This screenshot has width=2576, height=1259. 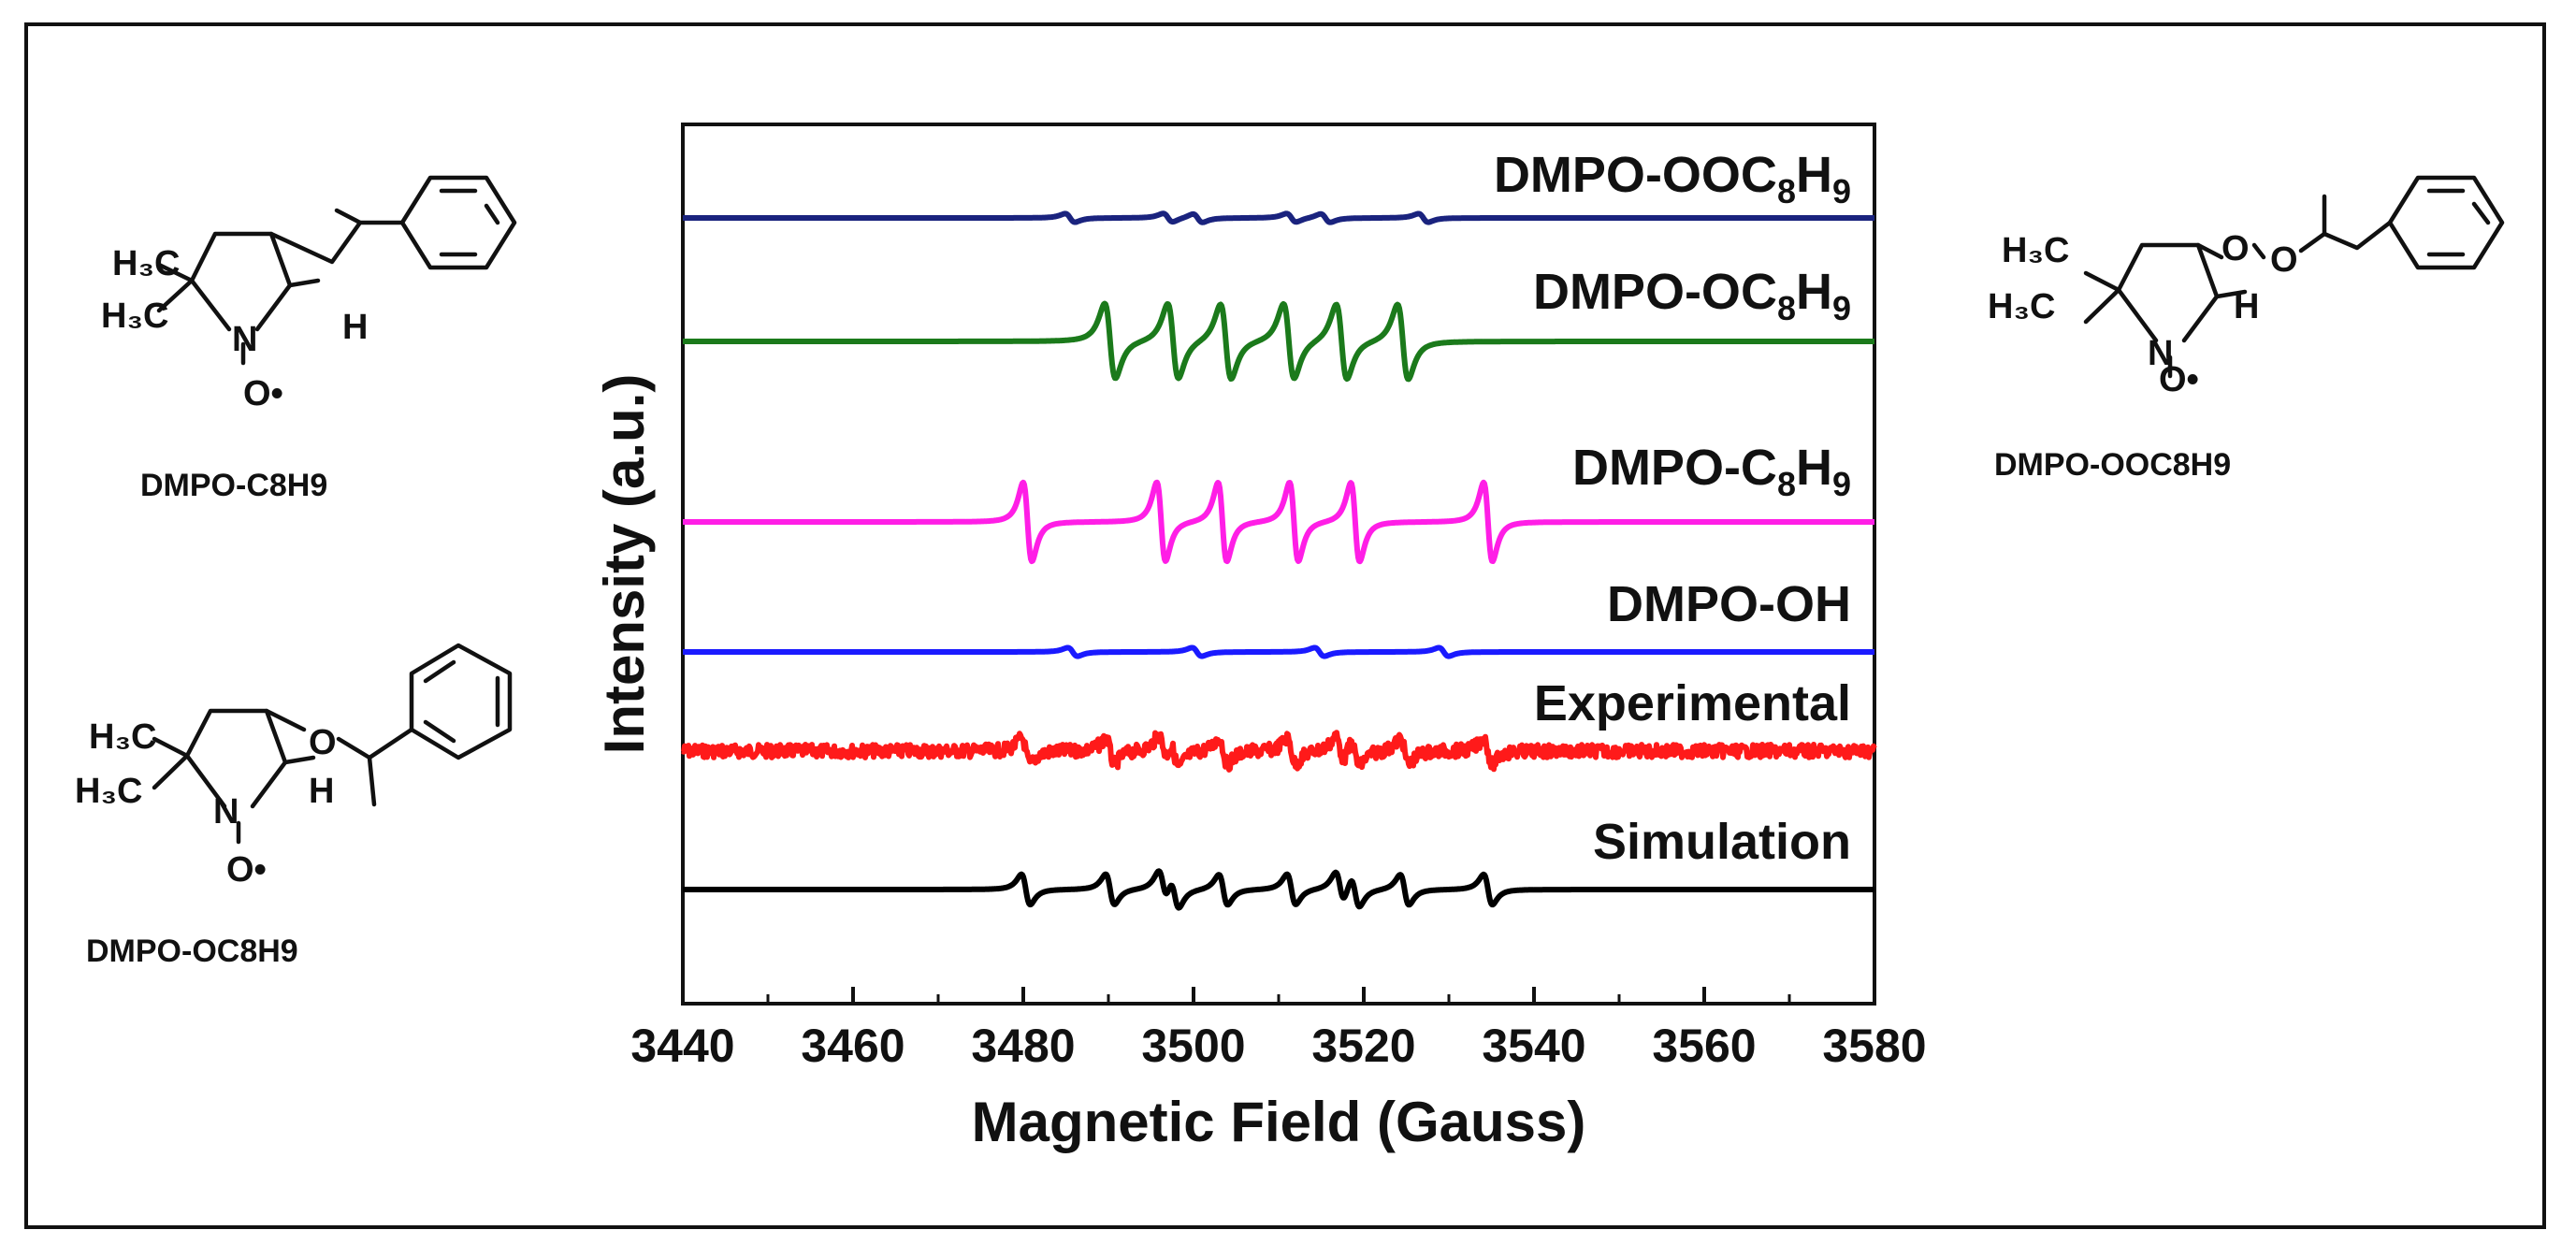 What do you see at coordinates (1279, 1122) in the screenshot?
I see `x-axis-title: Magnetic Field (Gauss)` at bounding box center [1279, 1122].